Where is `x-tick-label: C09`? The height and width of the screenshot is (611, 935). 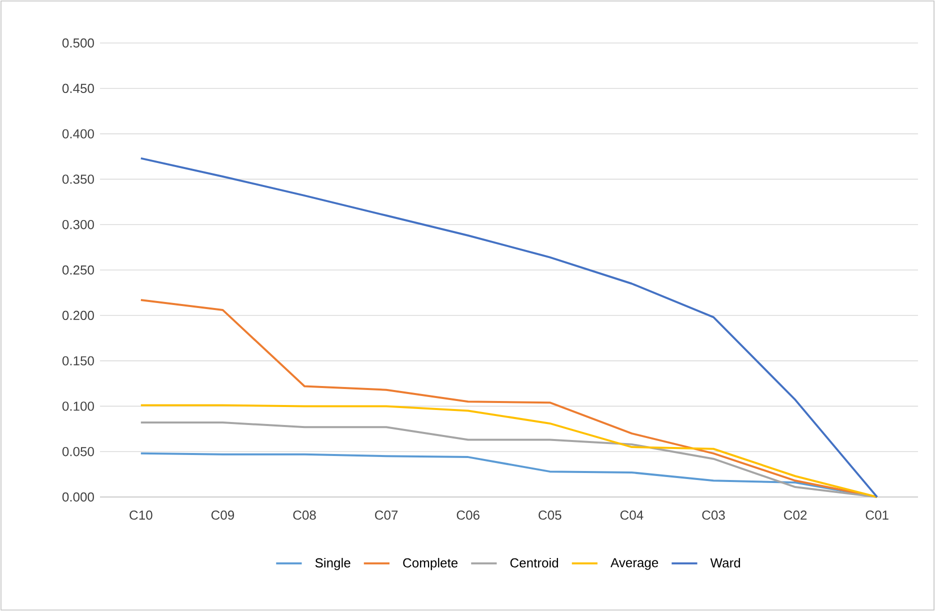
x-tick-label: C09 is located at coordinates (222, 515).